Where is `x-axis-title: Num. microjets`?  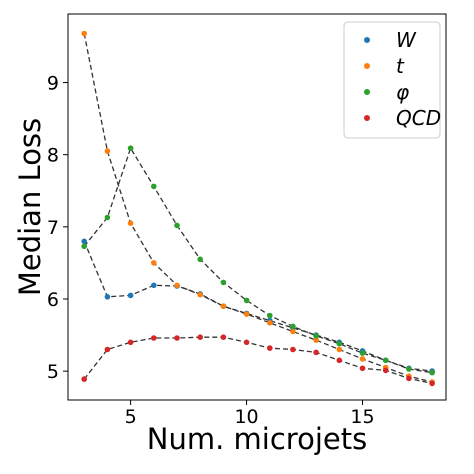 x-axis-title: Num. microjets is located at coordinates (257, 439).